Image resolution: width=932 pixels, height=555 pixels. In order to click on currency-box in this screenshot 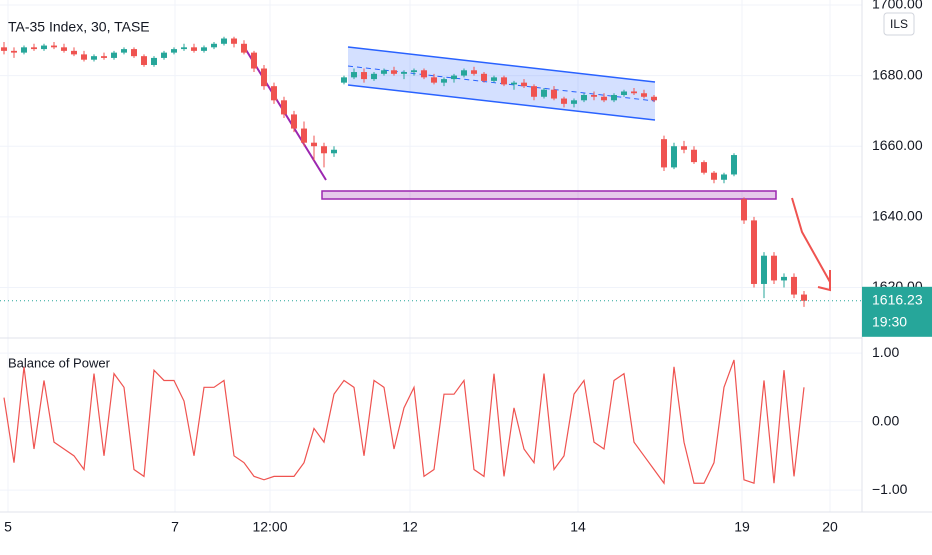, I will do `click(899, 24)`.